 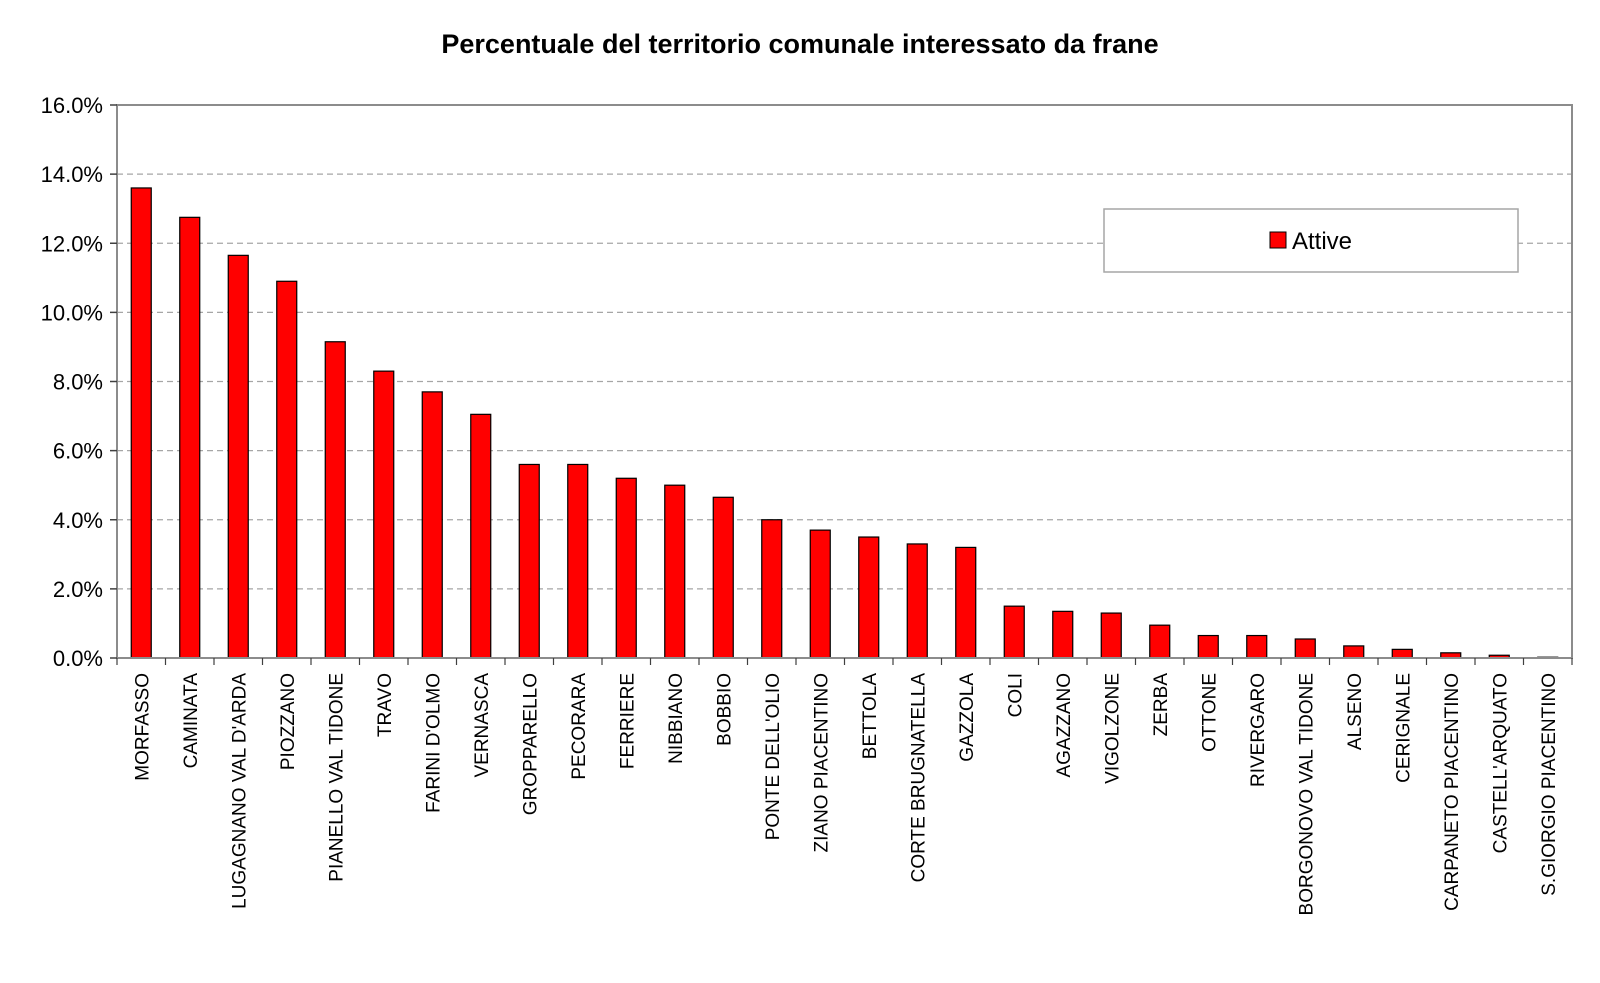 What do you see at coordinates (870, 716) in the screenshot?
I see `x-tick-label: BETTOLA` at bounding box center [870, 716].